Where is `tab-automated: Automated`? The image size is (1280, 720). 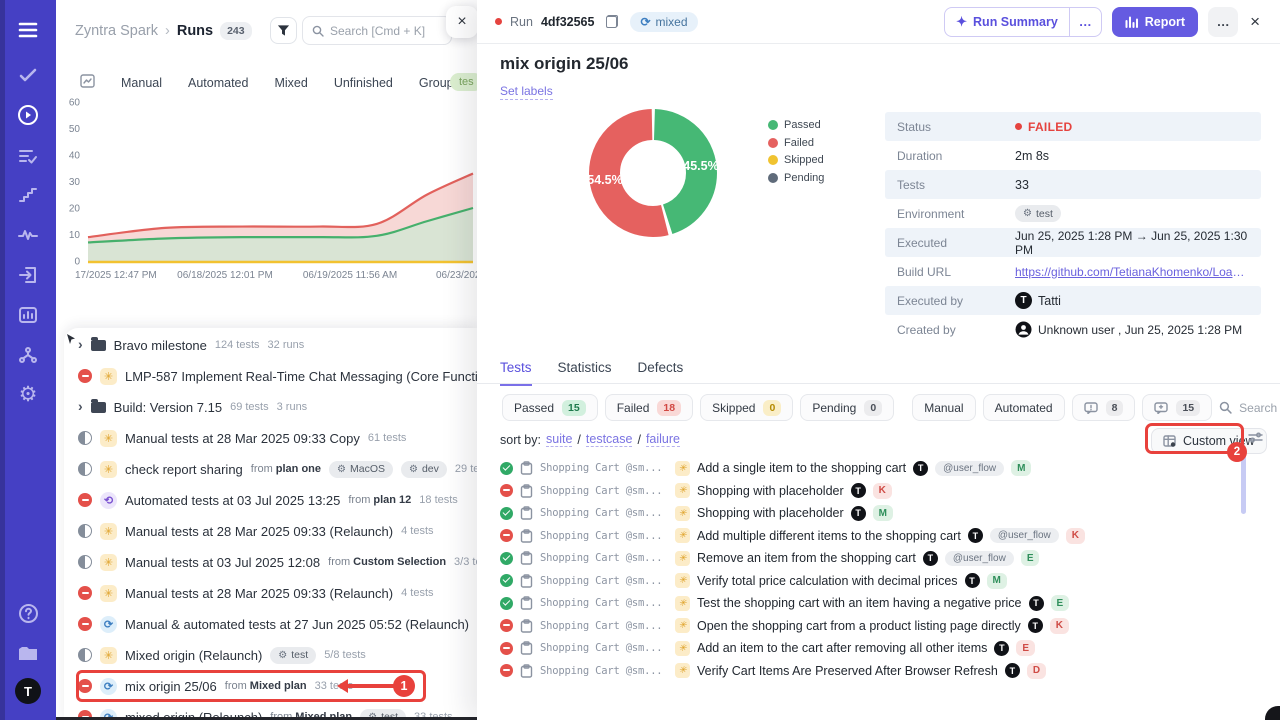 tab-automated: Automated is located at coordinates (218, 82).